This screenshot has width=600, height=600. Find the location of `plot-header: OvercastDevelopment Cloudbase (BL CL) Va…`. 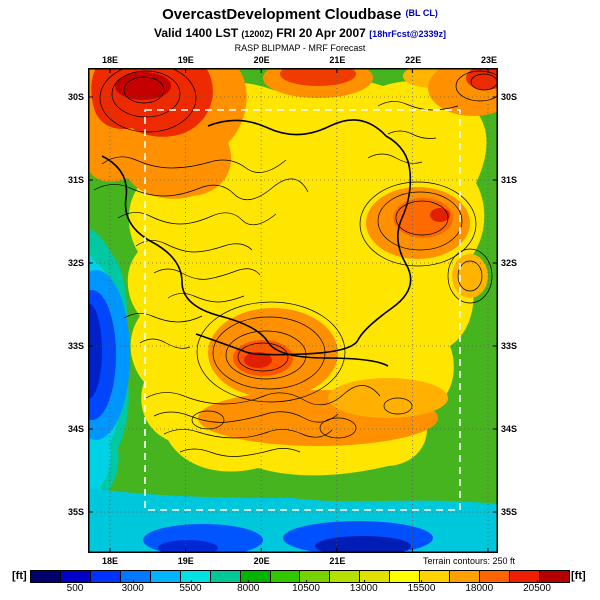

plot-header: OvercastDevelopment Cloudbase (BL CL) Va… is located at coordinates (300, 30).